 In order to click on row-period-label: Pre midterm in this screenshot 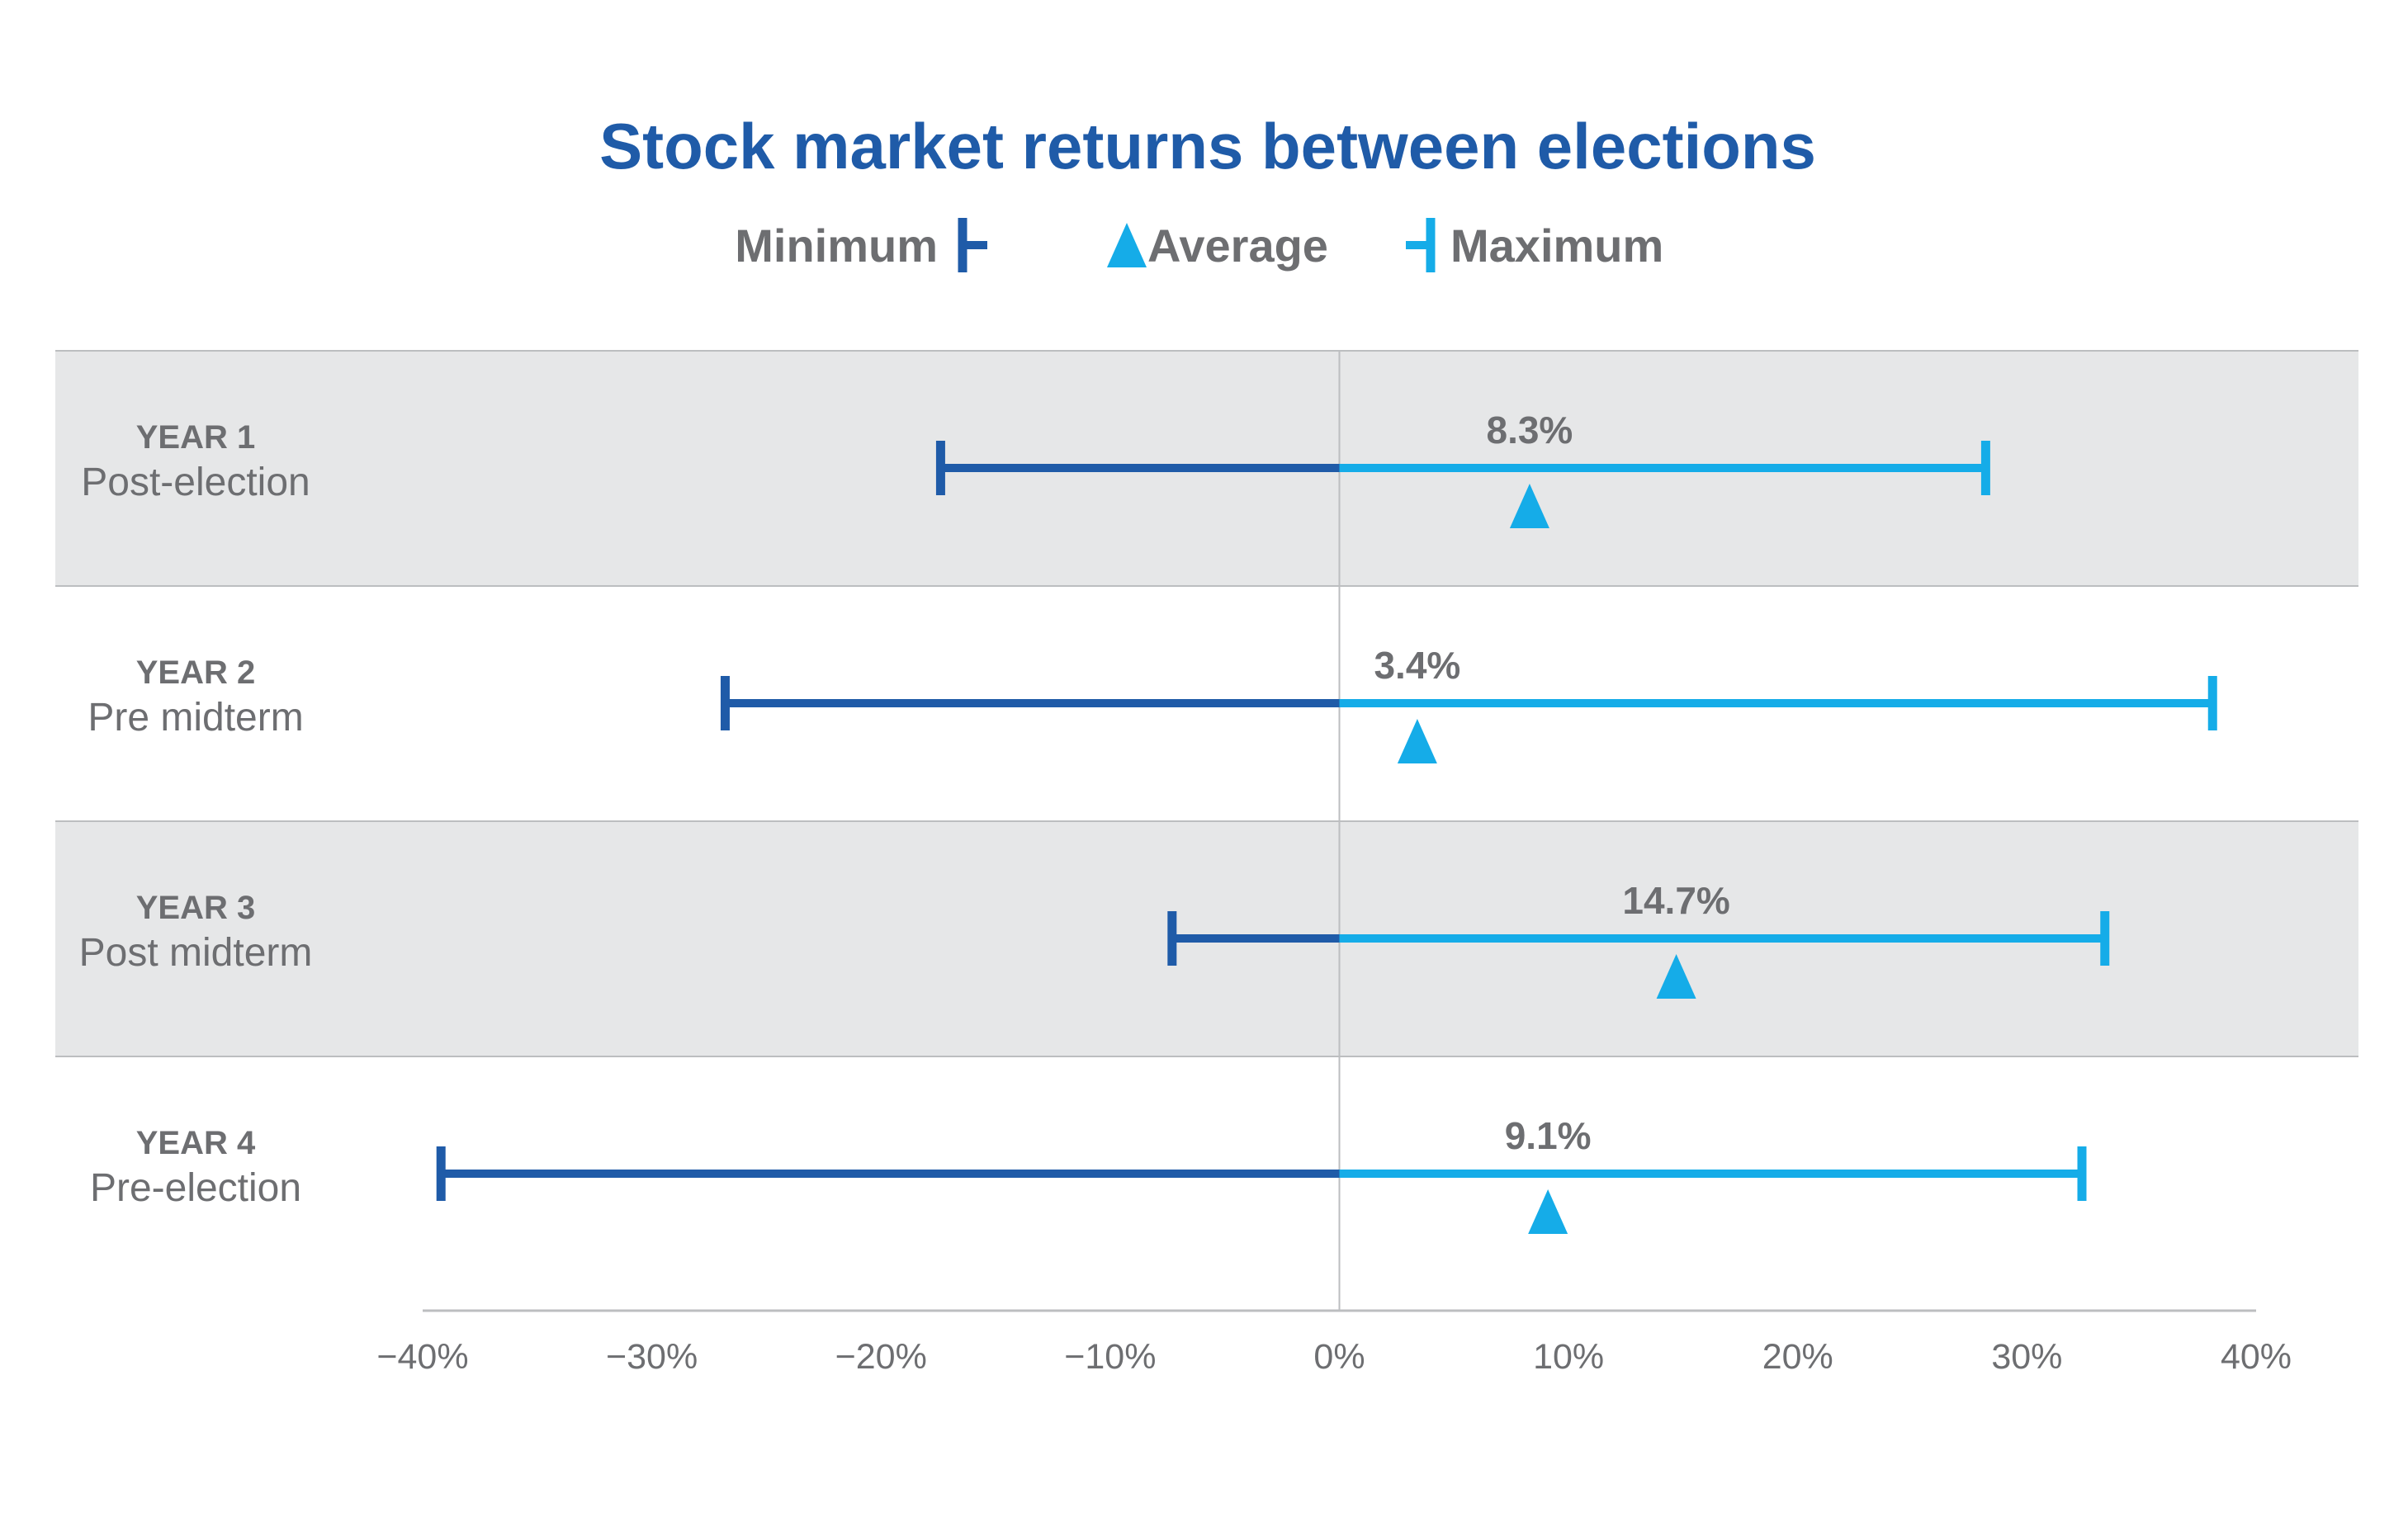, I will do `click(195, 718)`.